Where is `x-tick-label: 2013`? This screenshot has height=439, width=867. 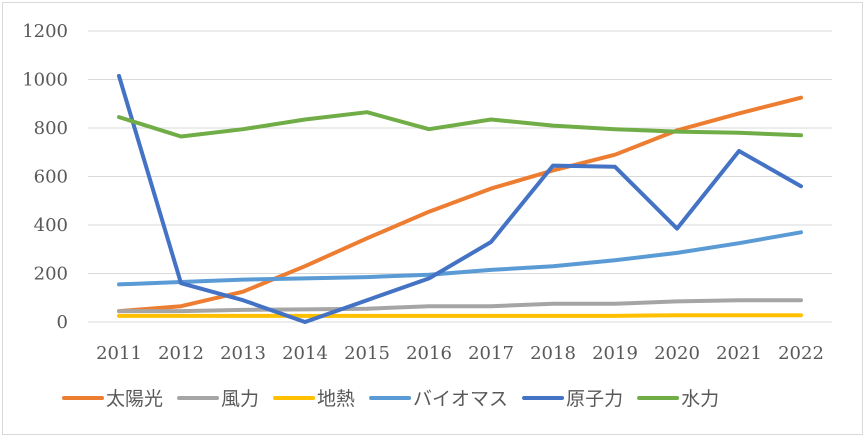 x-tick-label: 2013 is located at coordinates (243, 353).